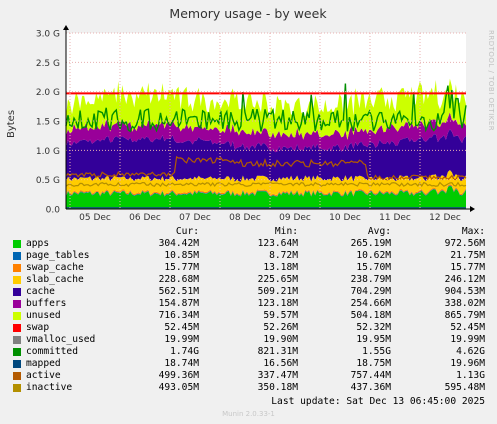 The height and width of the screenshot is (424, 497). I want to click on legend-max: 865.79M, so click(464, 315).